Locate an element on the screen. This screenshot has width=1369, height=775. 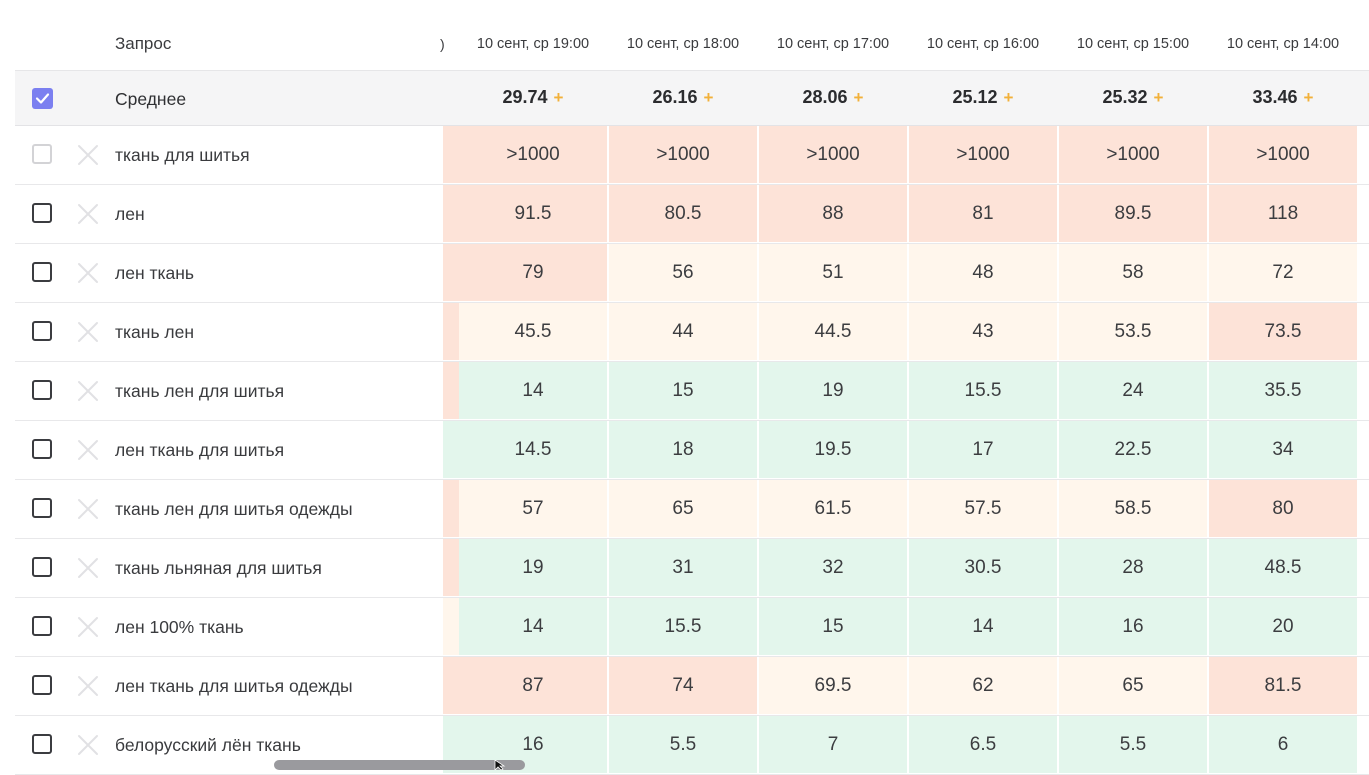
column-header: 10 сент, ср 17:00 is located at coordinates (833, 44).